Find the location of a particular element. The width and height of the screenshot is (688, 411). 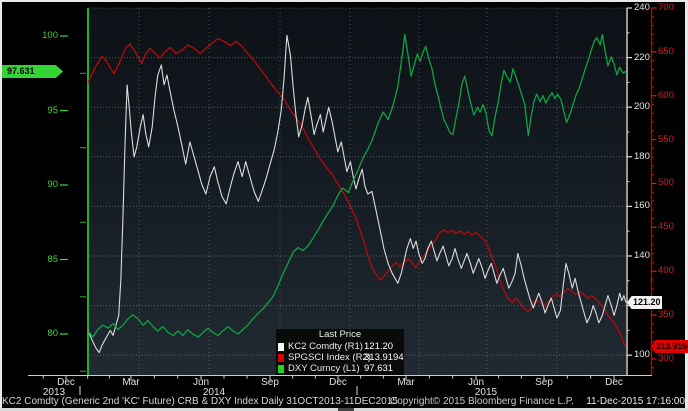

dxy-series-swatch is located at coordinates (281, 368).